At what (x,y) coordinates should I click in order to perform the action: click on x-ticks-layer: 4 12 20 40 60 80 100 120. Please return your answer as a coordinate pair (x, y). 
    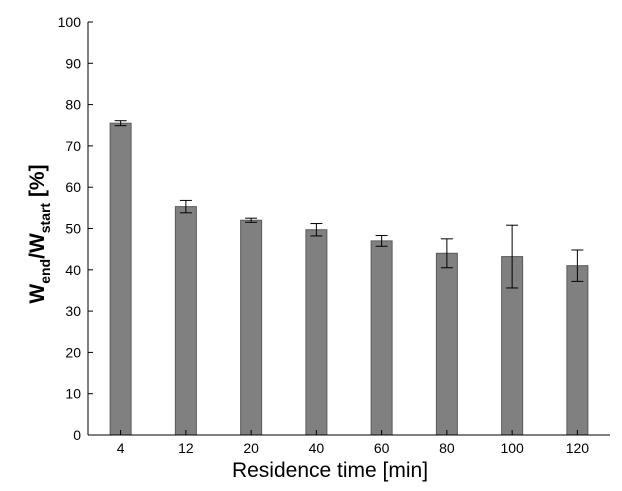
    Looking at the image, I should click on (353, 443).